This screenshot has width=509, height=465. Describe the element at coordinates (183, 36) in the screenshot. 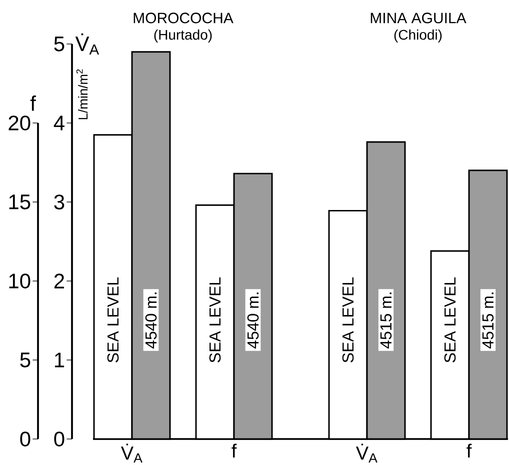

I see `chart-subtitle: (Hurtado)` at that location.